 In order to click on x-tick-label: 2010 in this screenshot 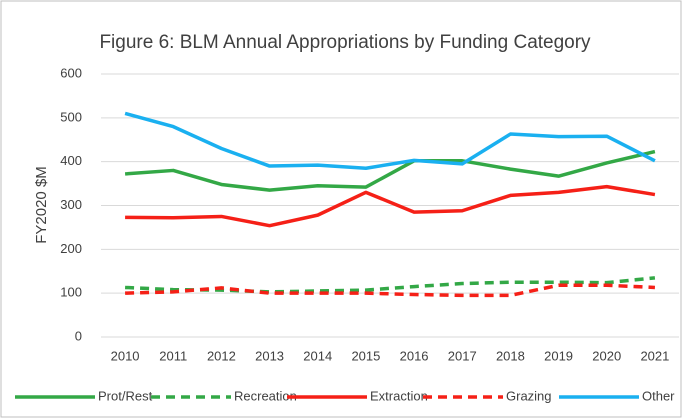, I will do `click(125, 355)`.